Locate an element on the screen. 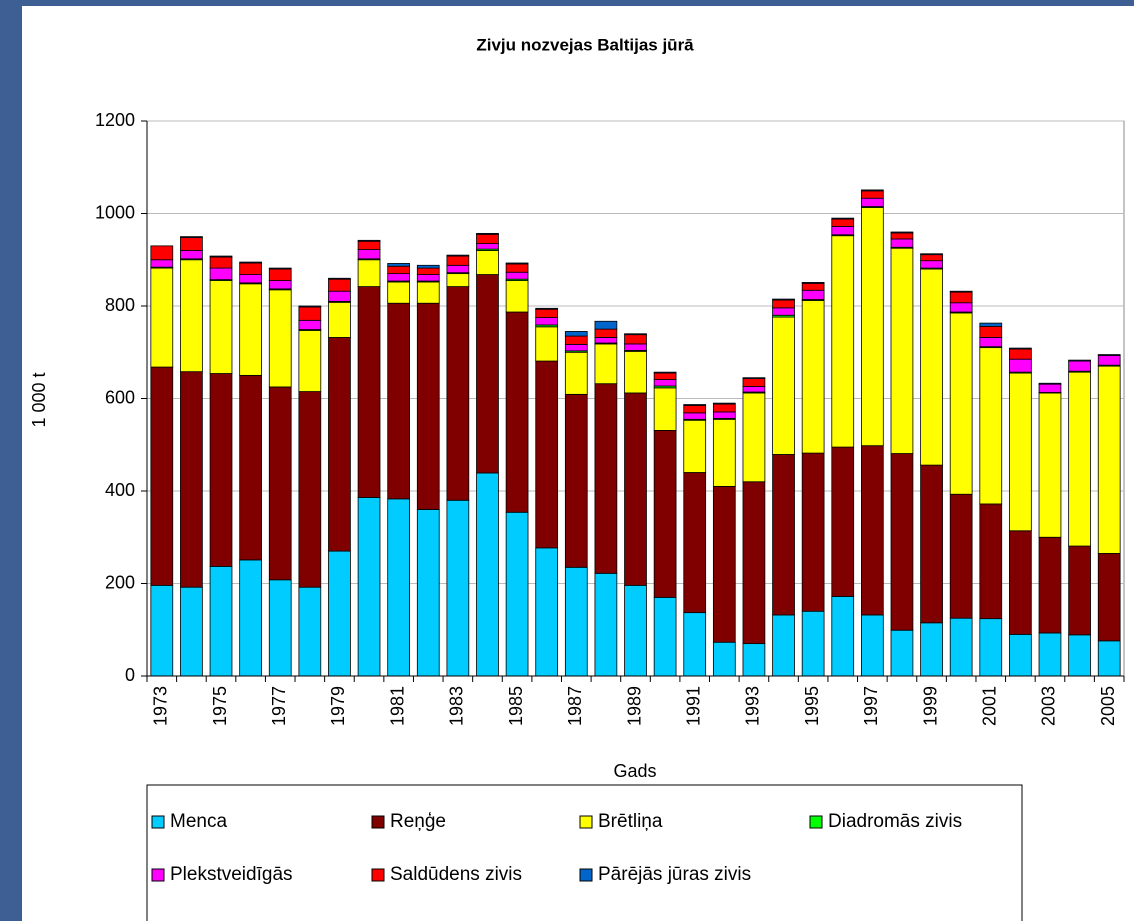 The height and width of the screenshot is (921, 1134). legend-label: Plekstveidīgās is located at coordinates (231, 874).